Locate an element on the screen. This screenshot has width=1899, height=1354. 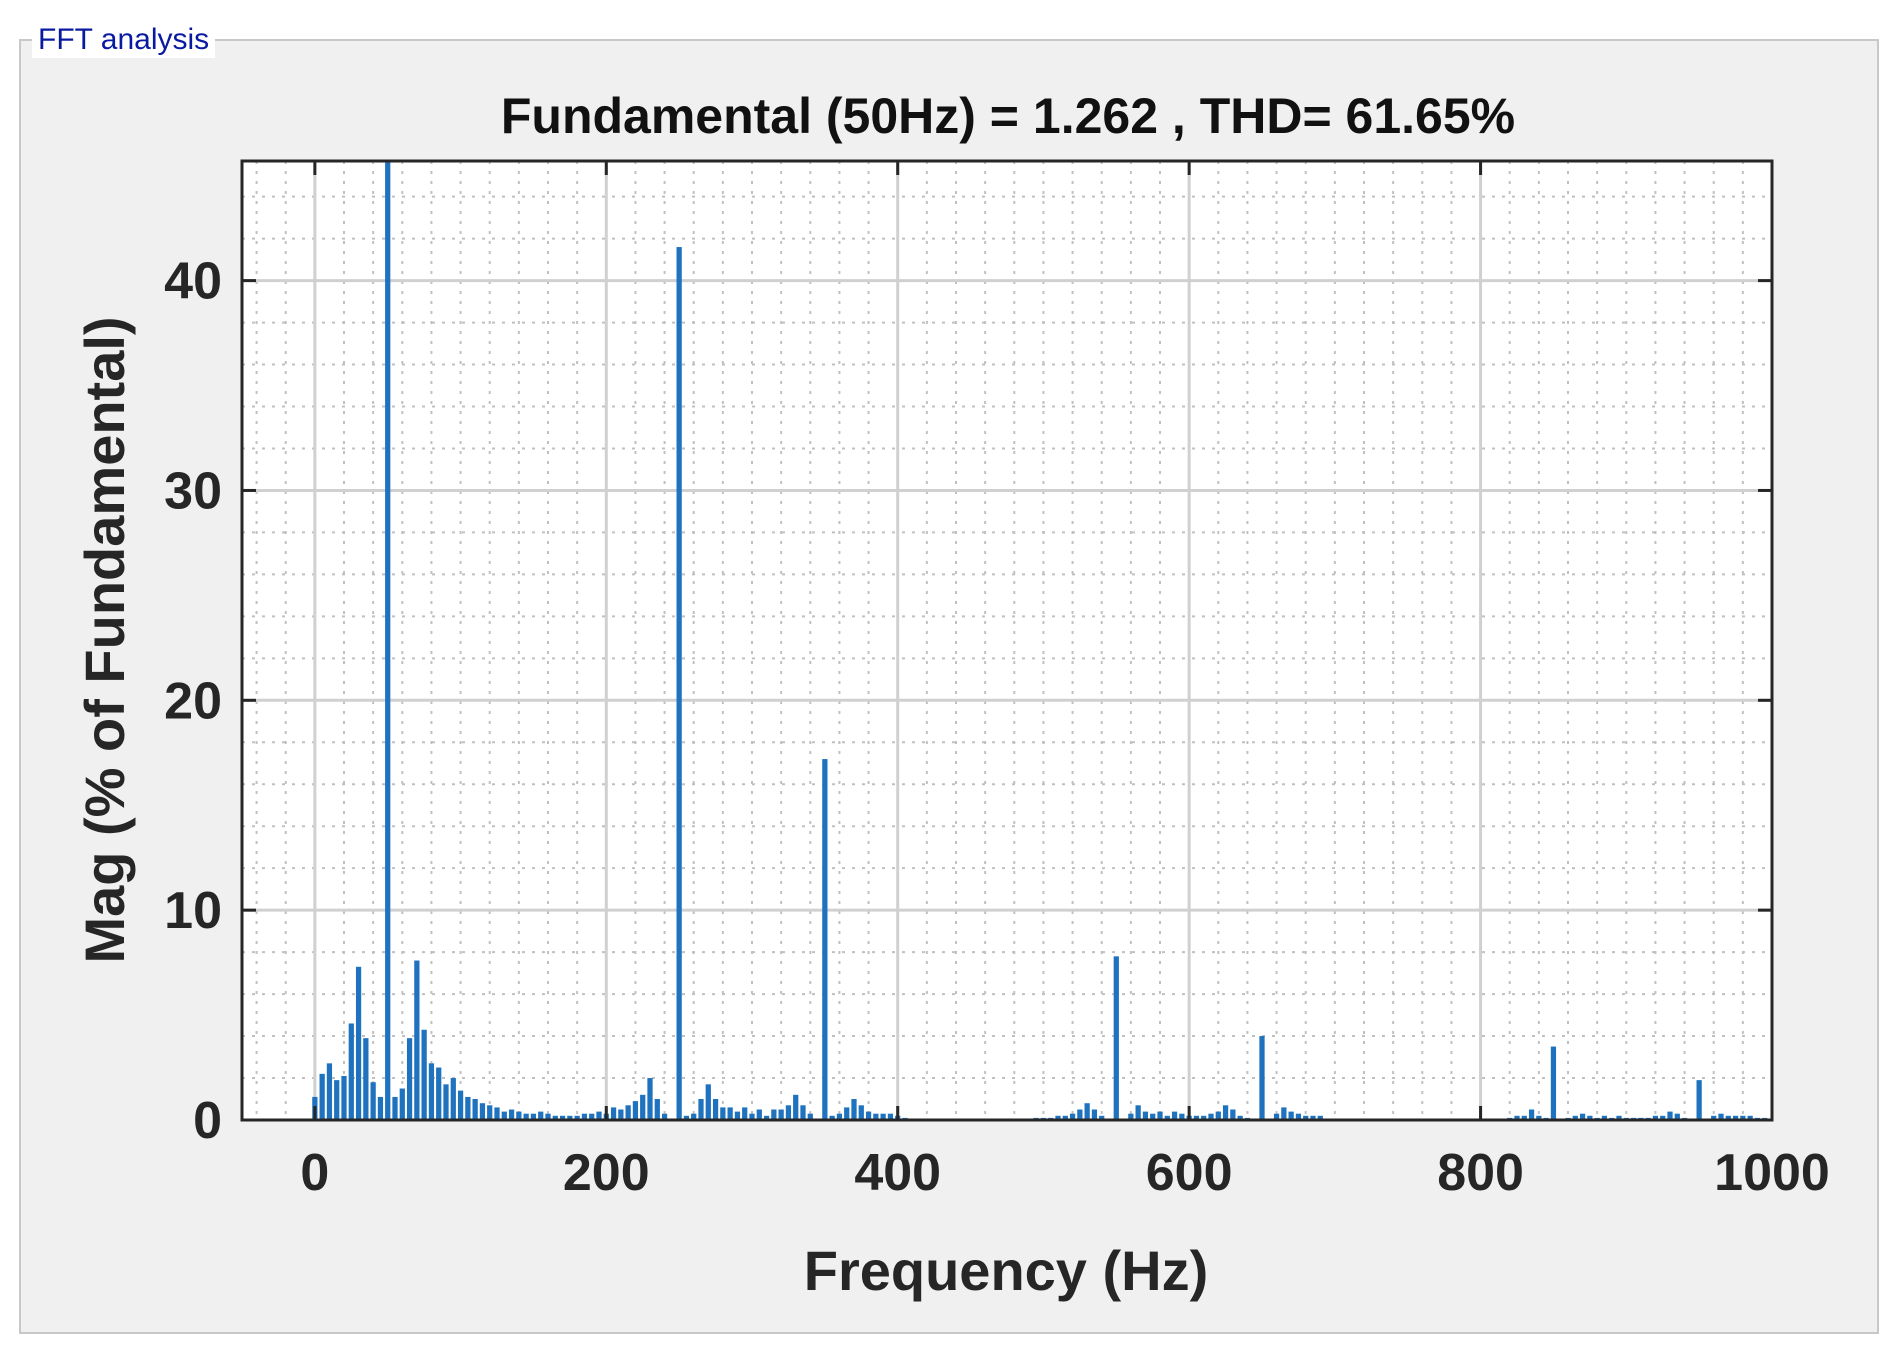
y-tick-label: 10 is located at coordinates (193, 911).